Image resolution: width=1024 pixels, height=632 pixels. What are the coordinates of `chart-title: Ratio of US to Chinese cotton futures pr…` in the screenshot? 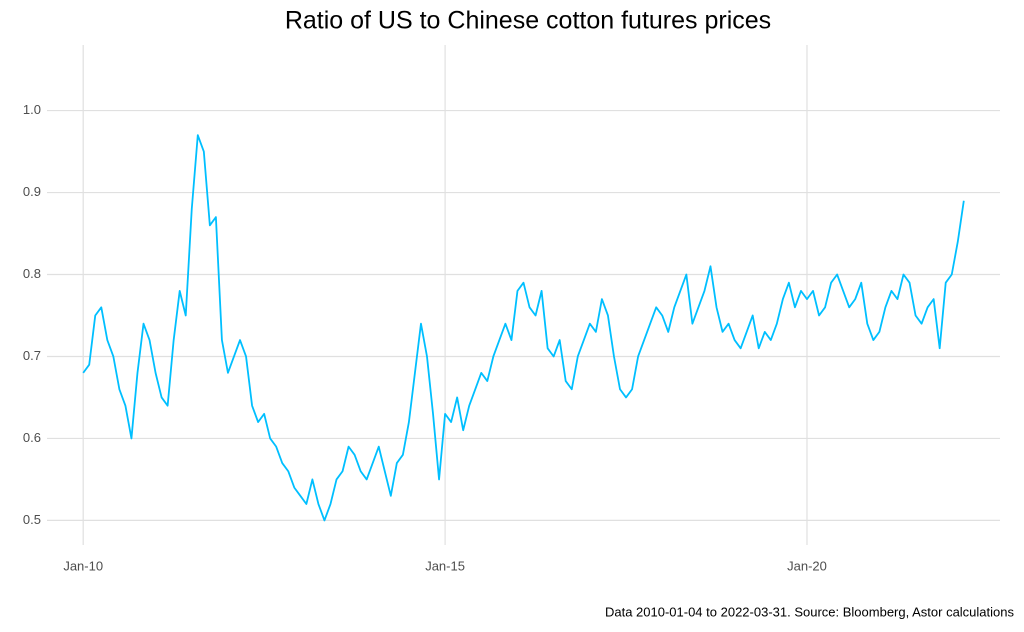 It's located at (528, 21).